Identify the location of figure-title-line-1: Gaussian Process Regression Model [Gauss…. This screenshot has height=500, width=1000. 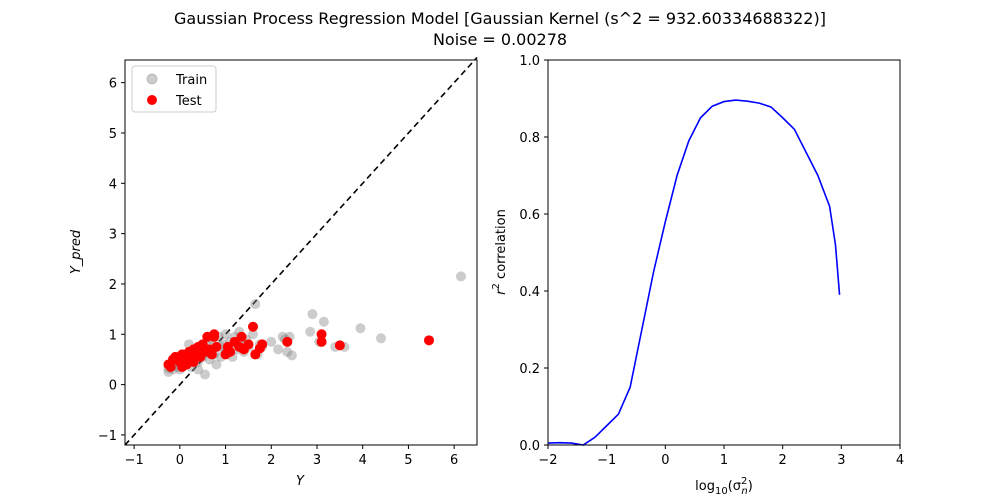
(500, 18).